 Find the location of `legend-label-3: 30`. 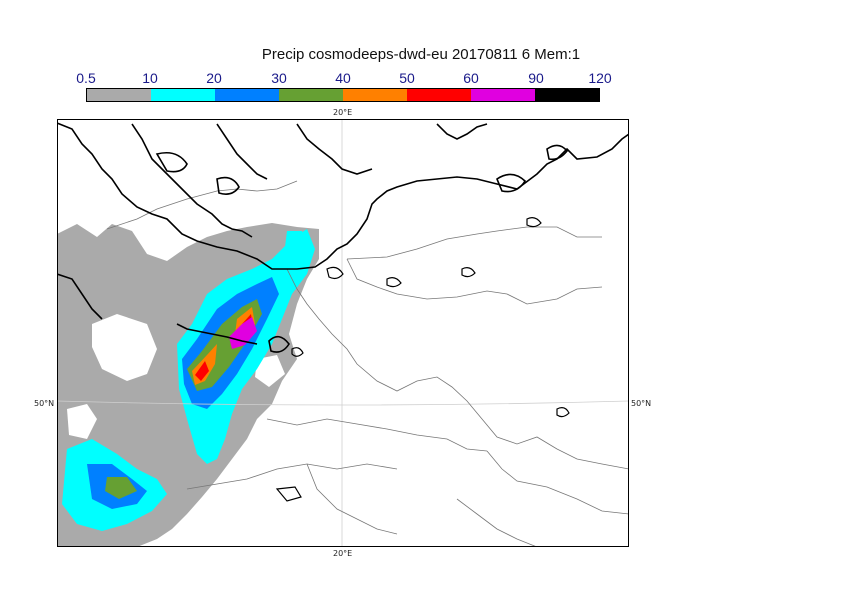

legend-label-3: 30 is located at coordinates (279, 78).